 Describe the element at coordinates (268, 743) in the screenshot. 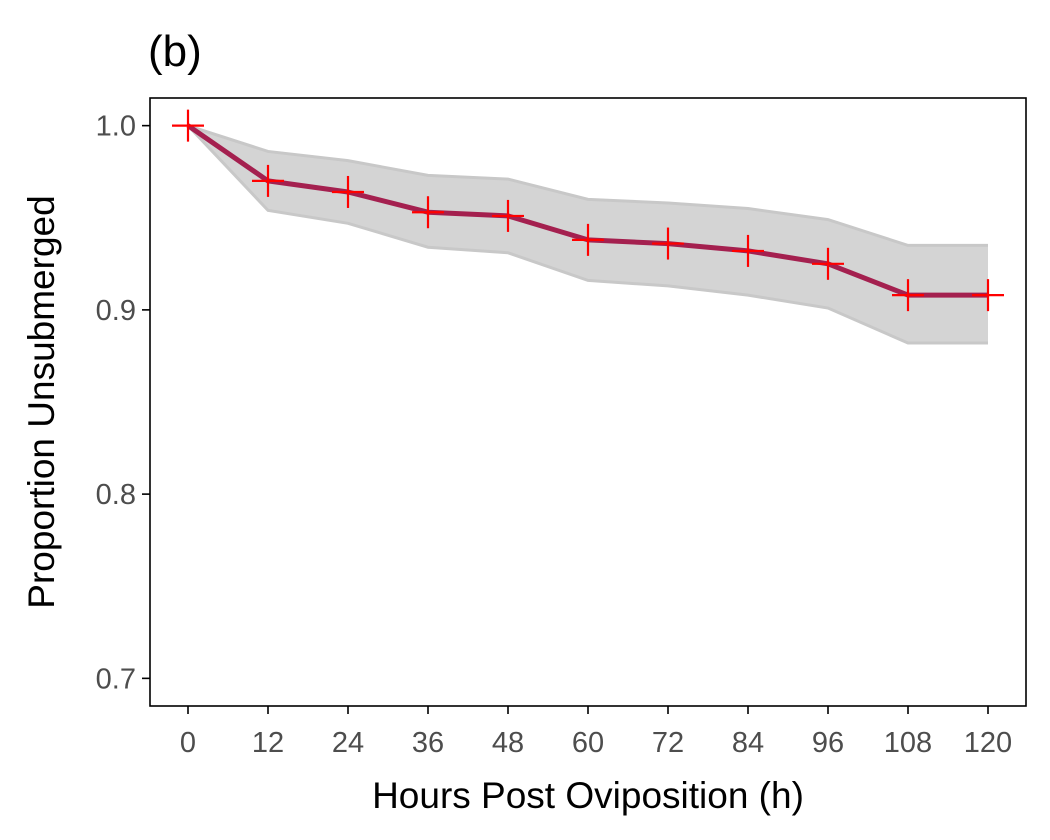

I see `x-tick-label: 12` at that location.